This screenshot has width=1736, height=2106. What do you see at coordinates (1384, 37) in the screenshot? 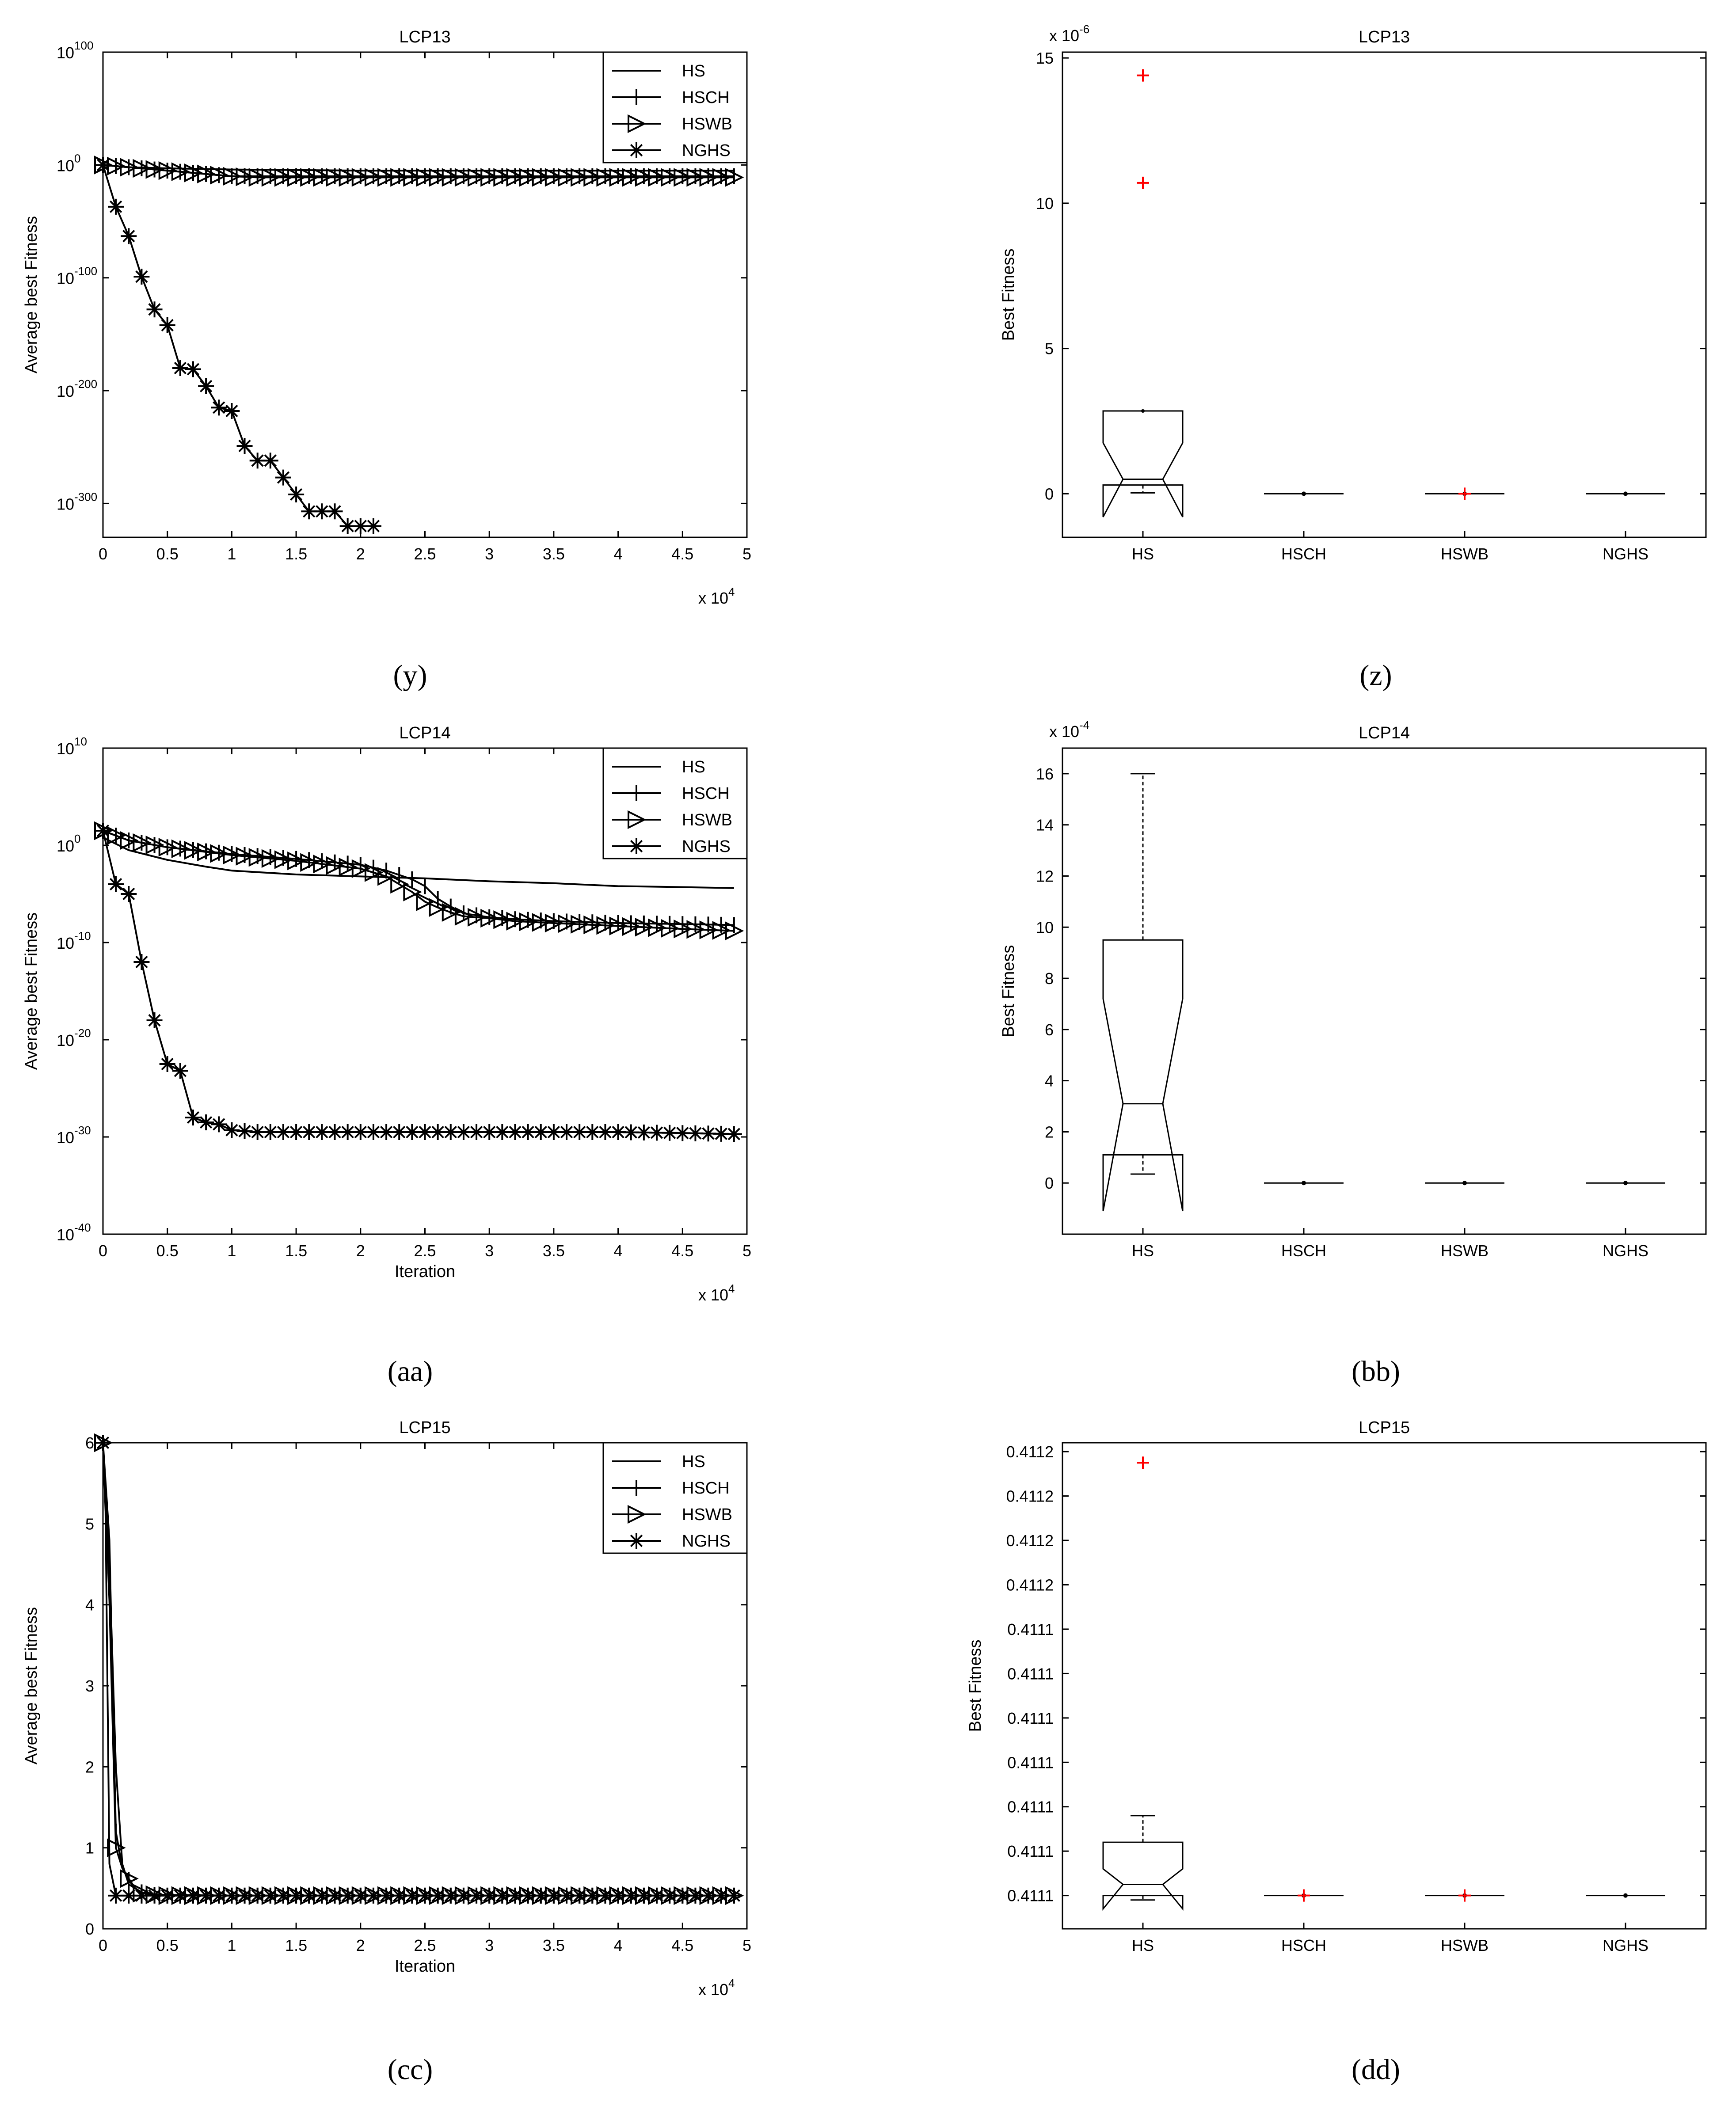
I see `chart-z-title: LCP13` at bounding box center [1384, 37].